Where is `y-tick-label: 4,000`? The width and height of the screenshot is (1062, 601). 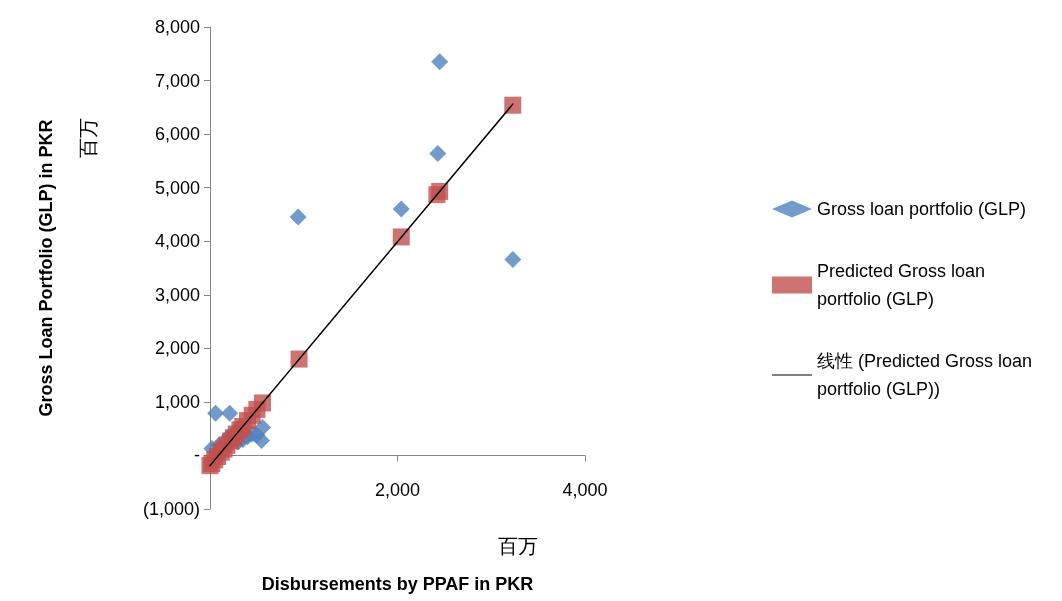 y-tick-label: 4,000 is located at coordinates (177, 241).